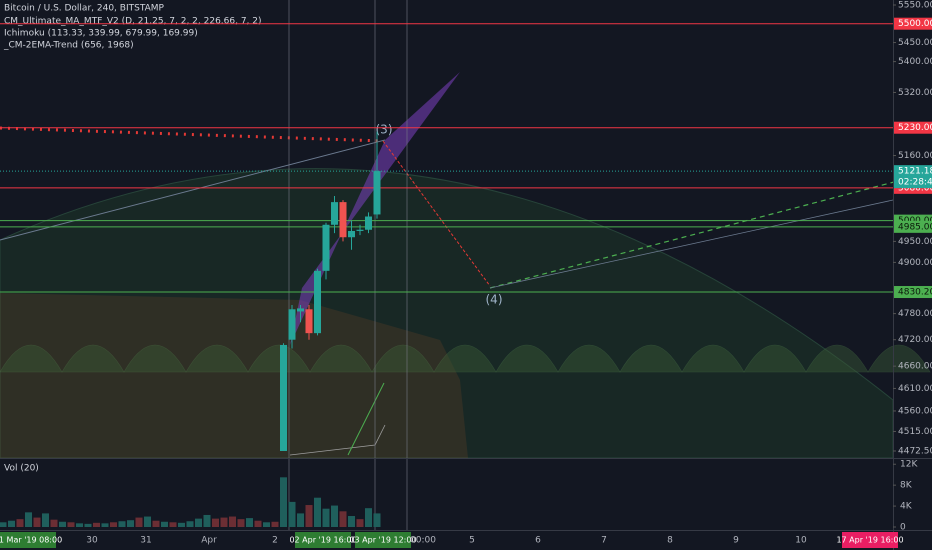  Describe the element at coordinates (670, 541) in the screenshot. I see `x-tick-label: 8` at that location.